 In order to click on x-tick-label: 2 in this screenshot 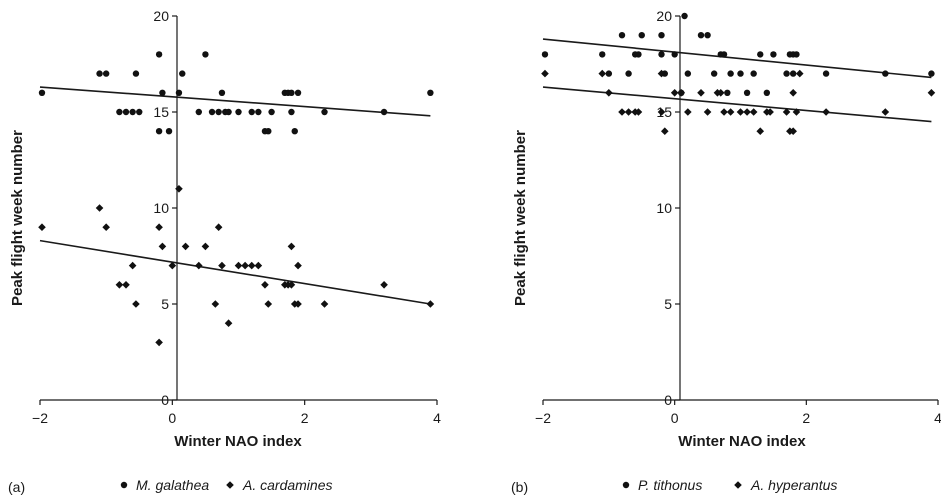, I will do `click(305, 418)`.